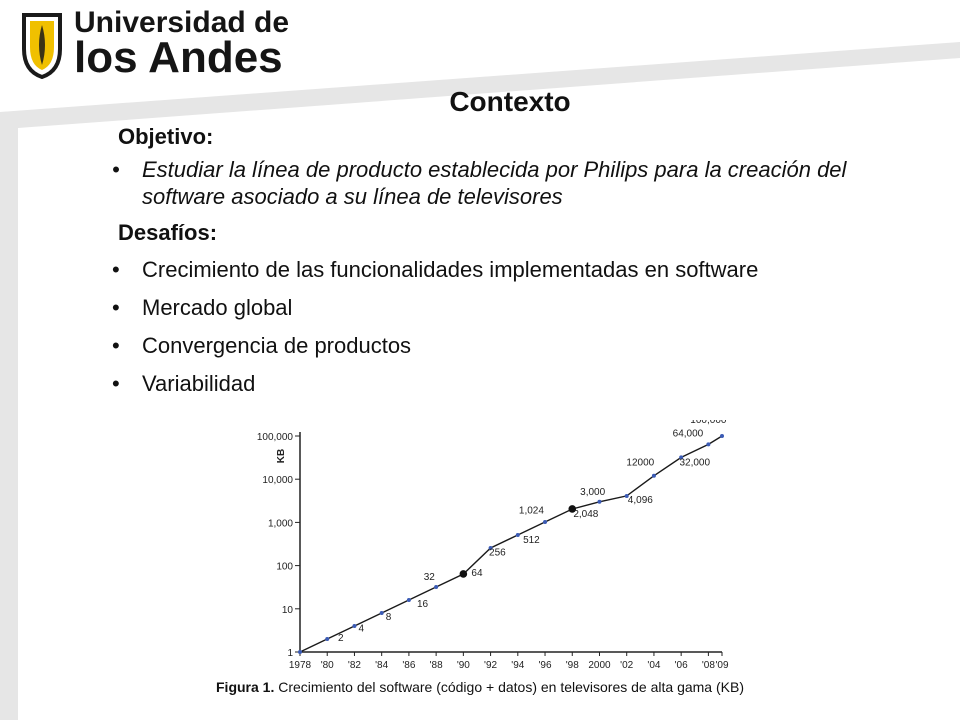 This screenshot has width=960, height=720. What do you see at coordinates (640, 500) in the screenshot?
I see `data-label: 4,096` at bounding box center [640, 500].